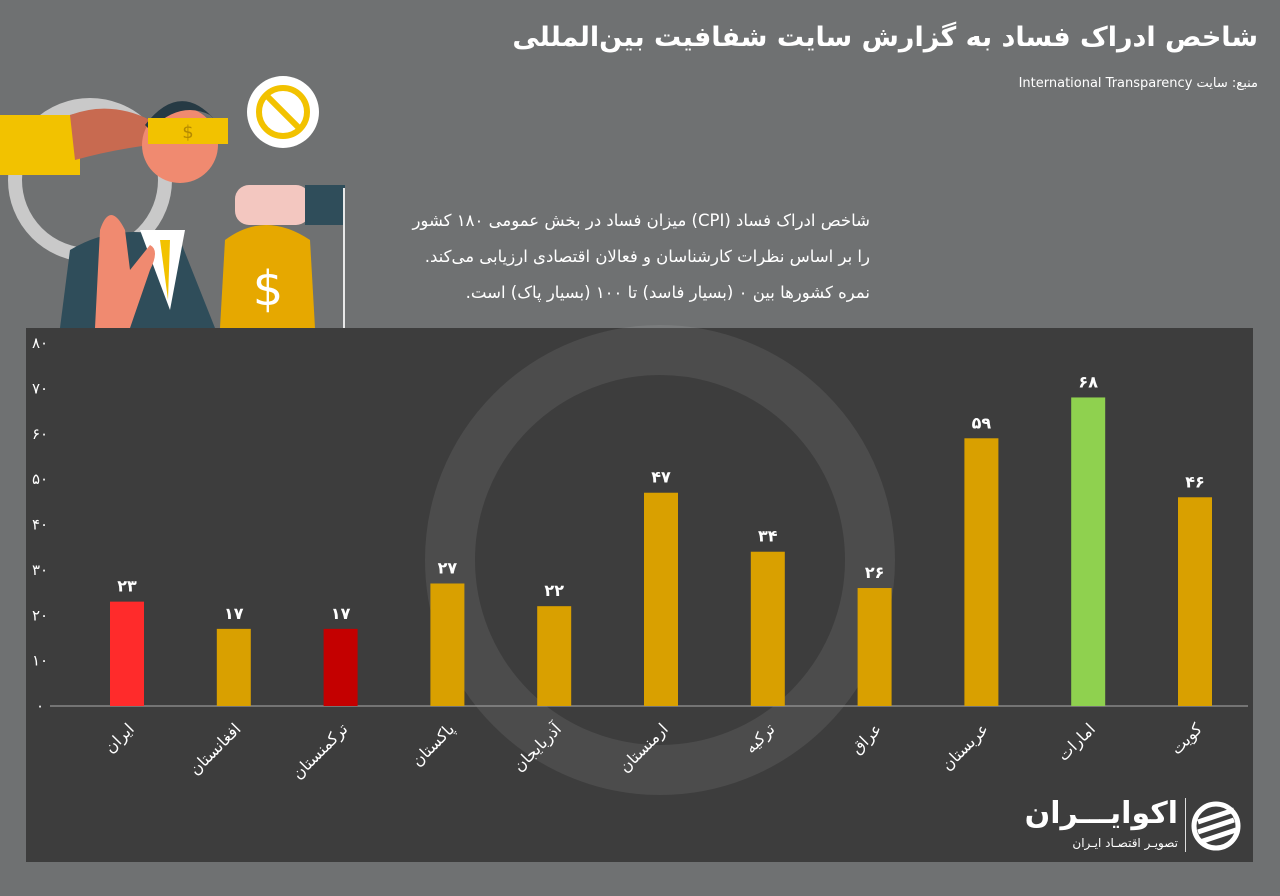  I want to click on y-tick-label: ۳۰, so click(40, 570).